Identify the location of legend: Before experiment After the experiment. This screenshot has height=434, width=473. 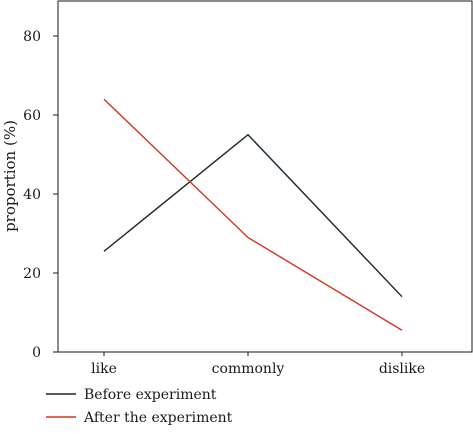
(139, 406).